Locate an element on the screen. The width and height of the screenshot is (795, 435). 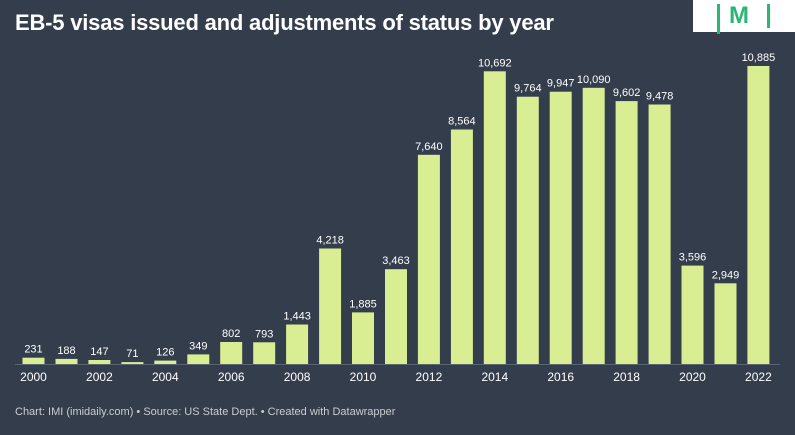
x-tick-label-2022: 2022 is located at coordinates (758, 377).